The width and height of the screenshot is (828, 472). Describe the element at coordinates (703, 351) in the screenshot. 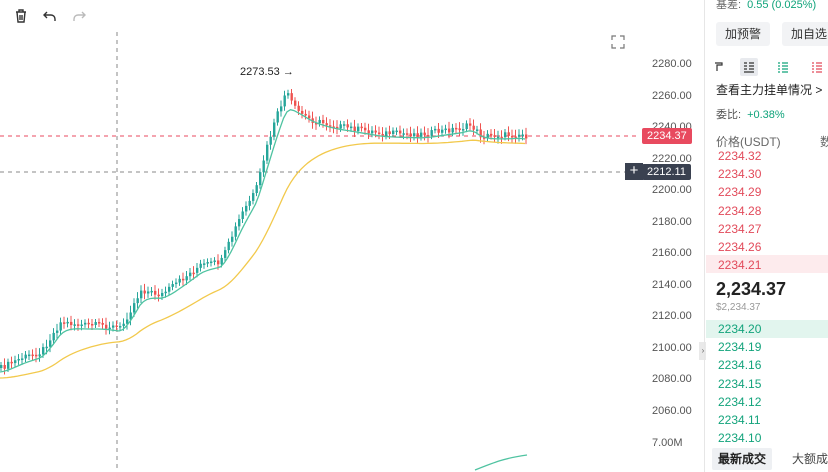

I see `collapse-panel-chevron-icon: ›` at that location.